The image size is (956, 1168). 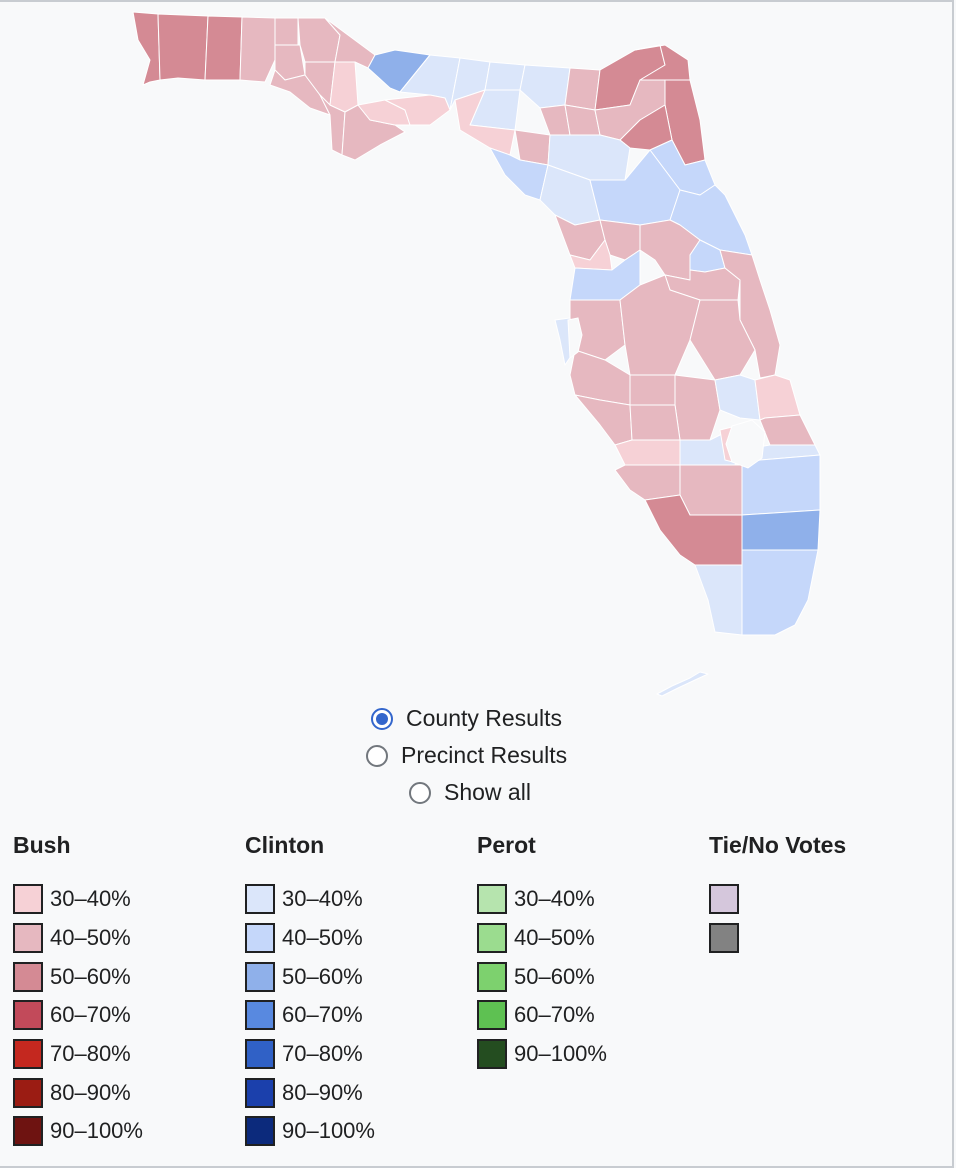 I want to click on county-okeechobee, so click(x=737, y=397).